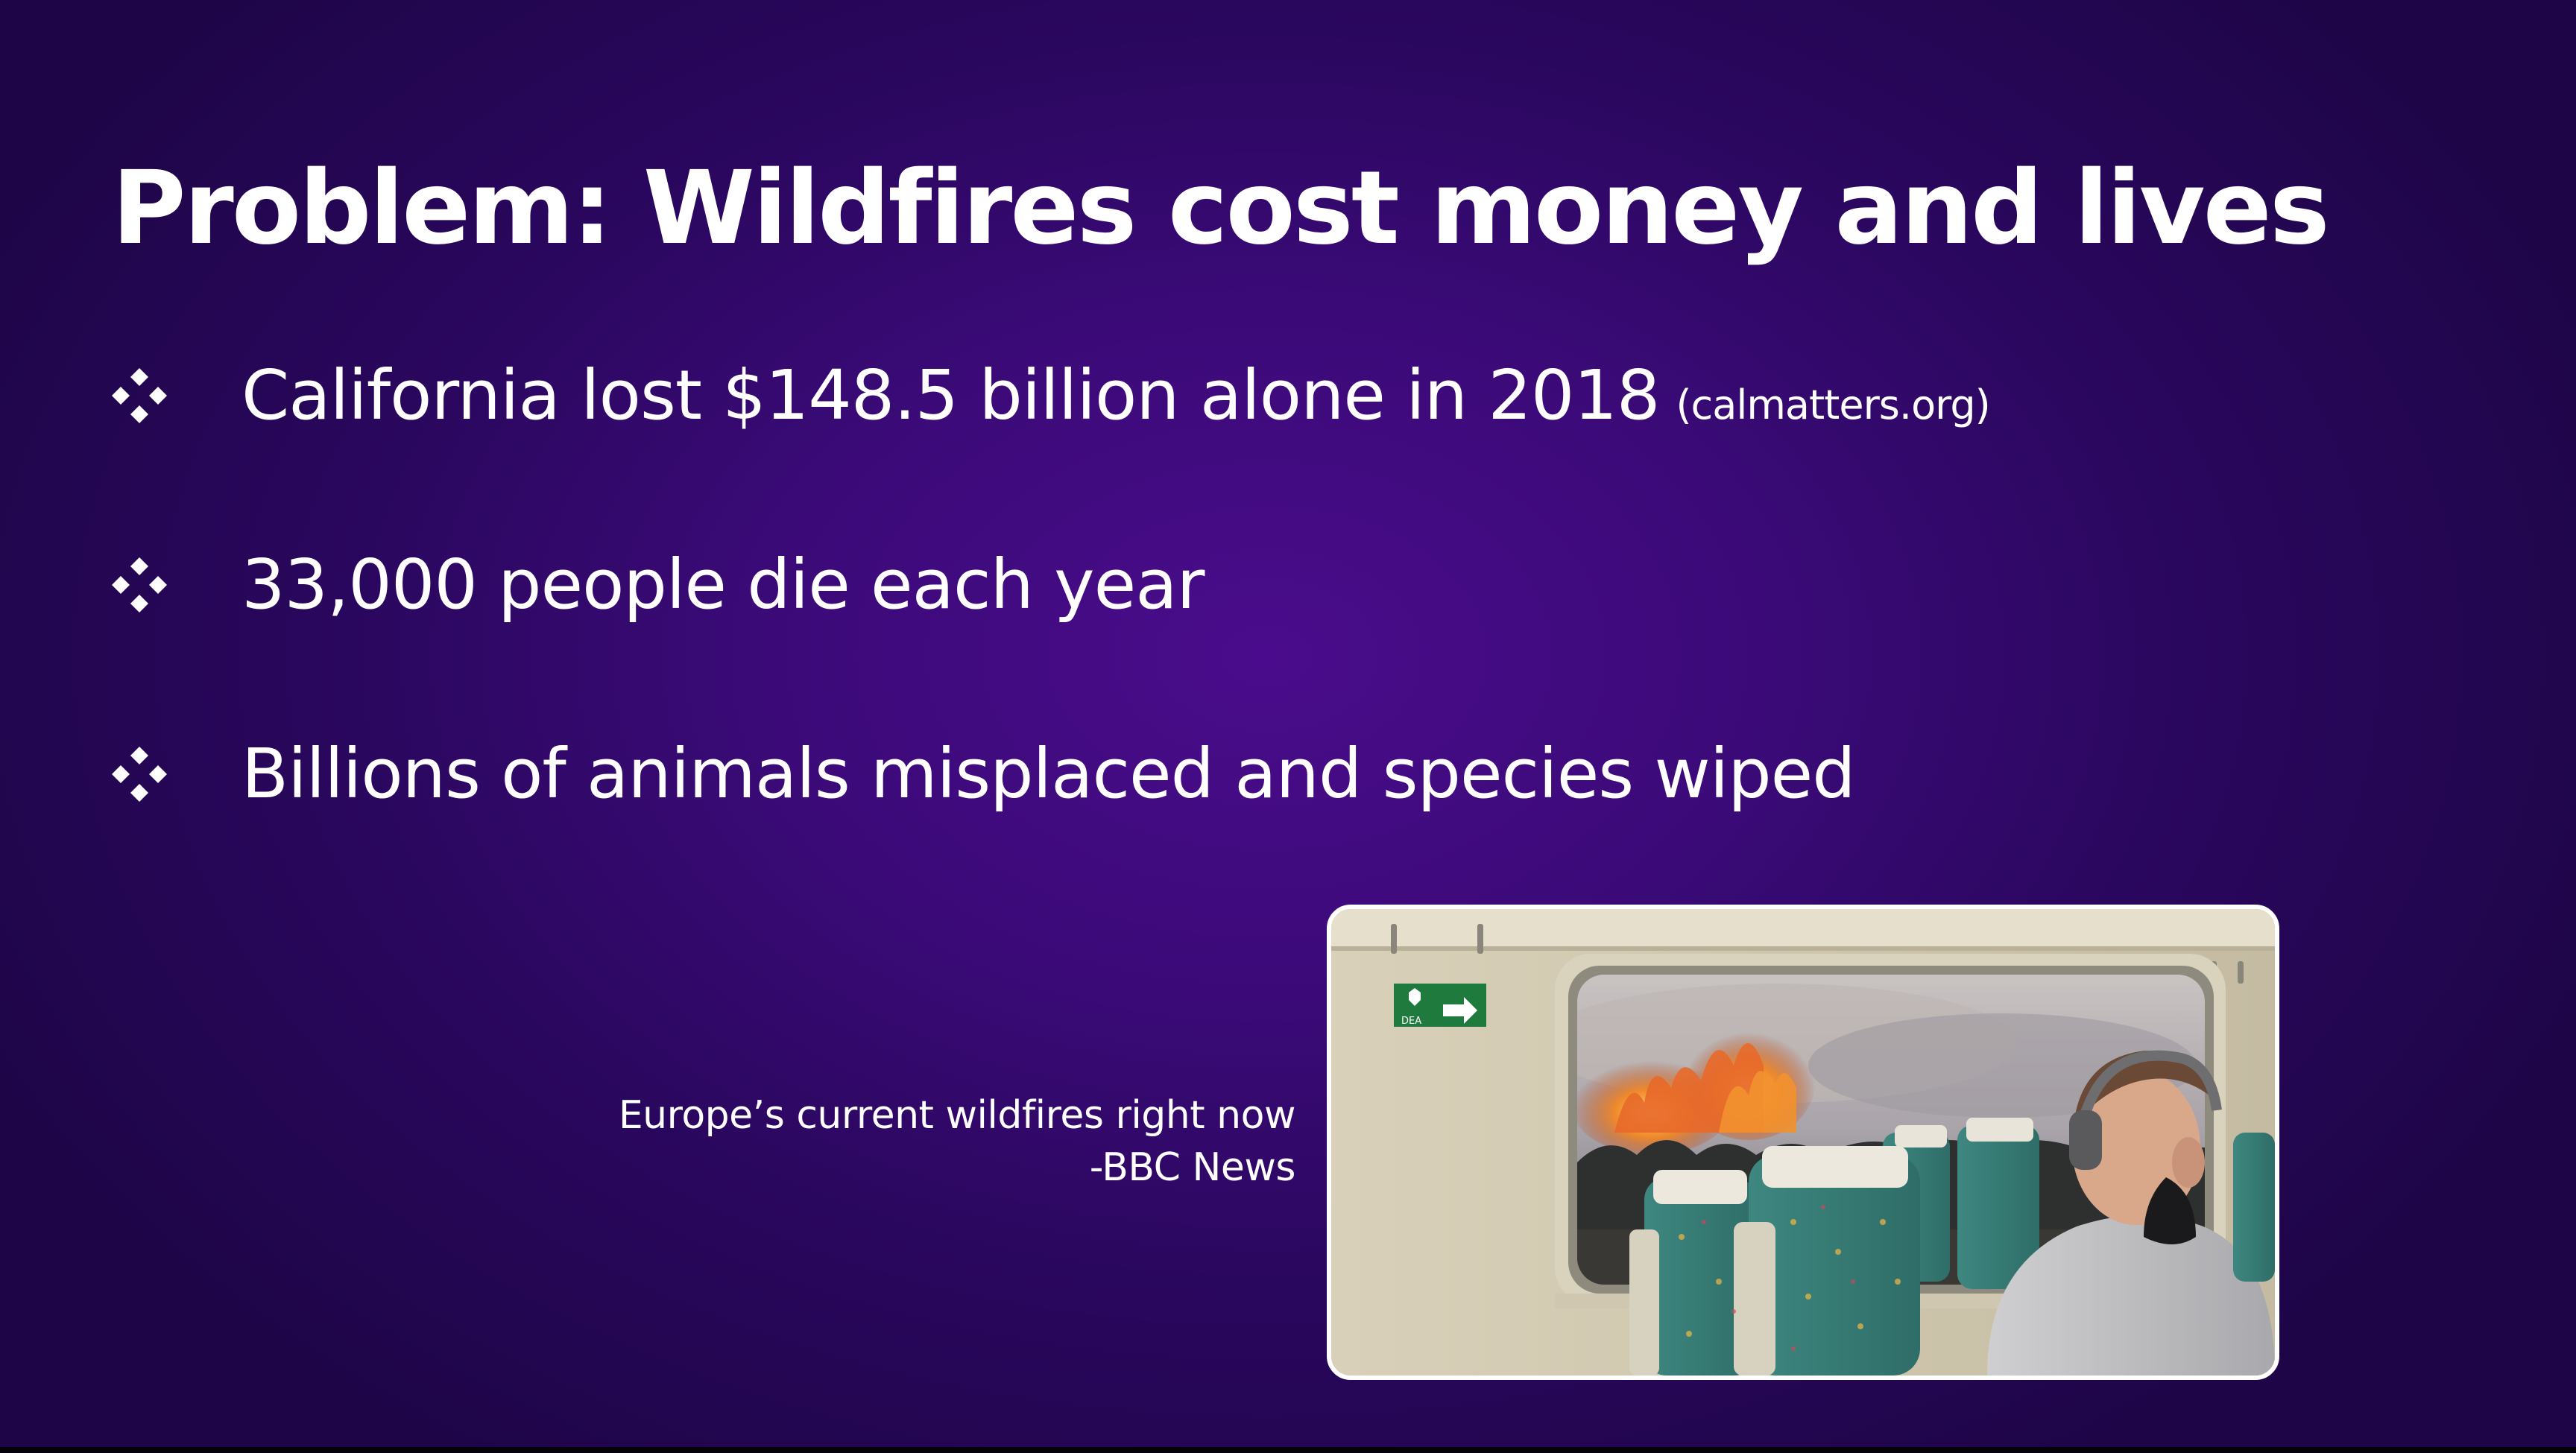 The height and width of the screenshot is (1453, 2576). Describe the element at coordinates (1221, 209) in the screenshot. I see `slide-title: Problem: Wildfires cost money and lives` at that location.